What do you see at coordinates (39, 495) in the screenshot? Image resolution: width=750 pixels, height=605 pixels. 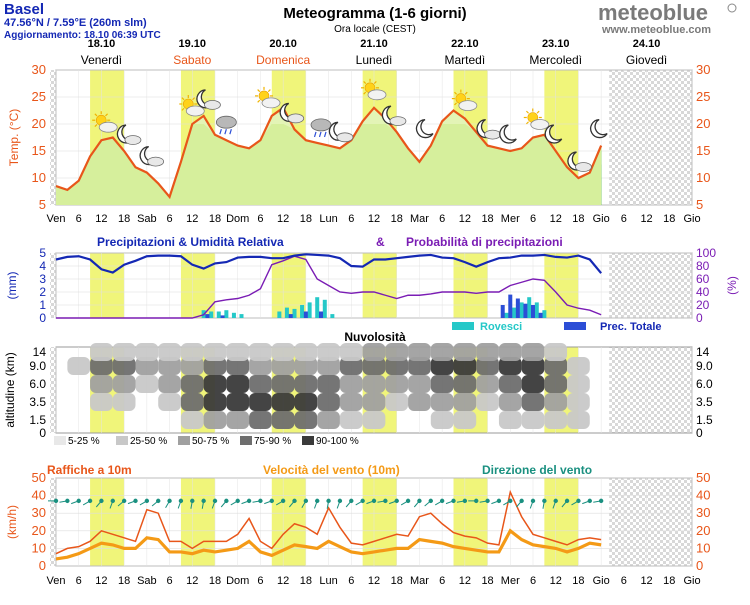 I see `wind-tick-left: 40` at bounding box center [39, 495].